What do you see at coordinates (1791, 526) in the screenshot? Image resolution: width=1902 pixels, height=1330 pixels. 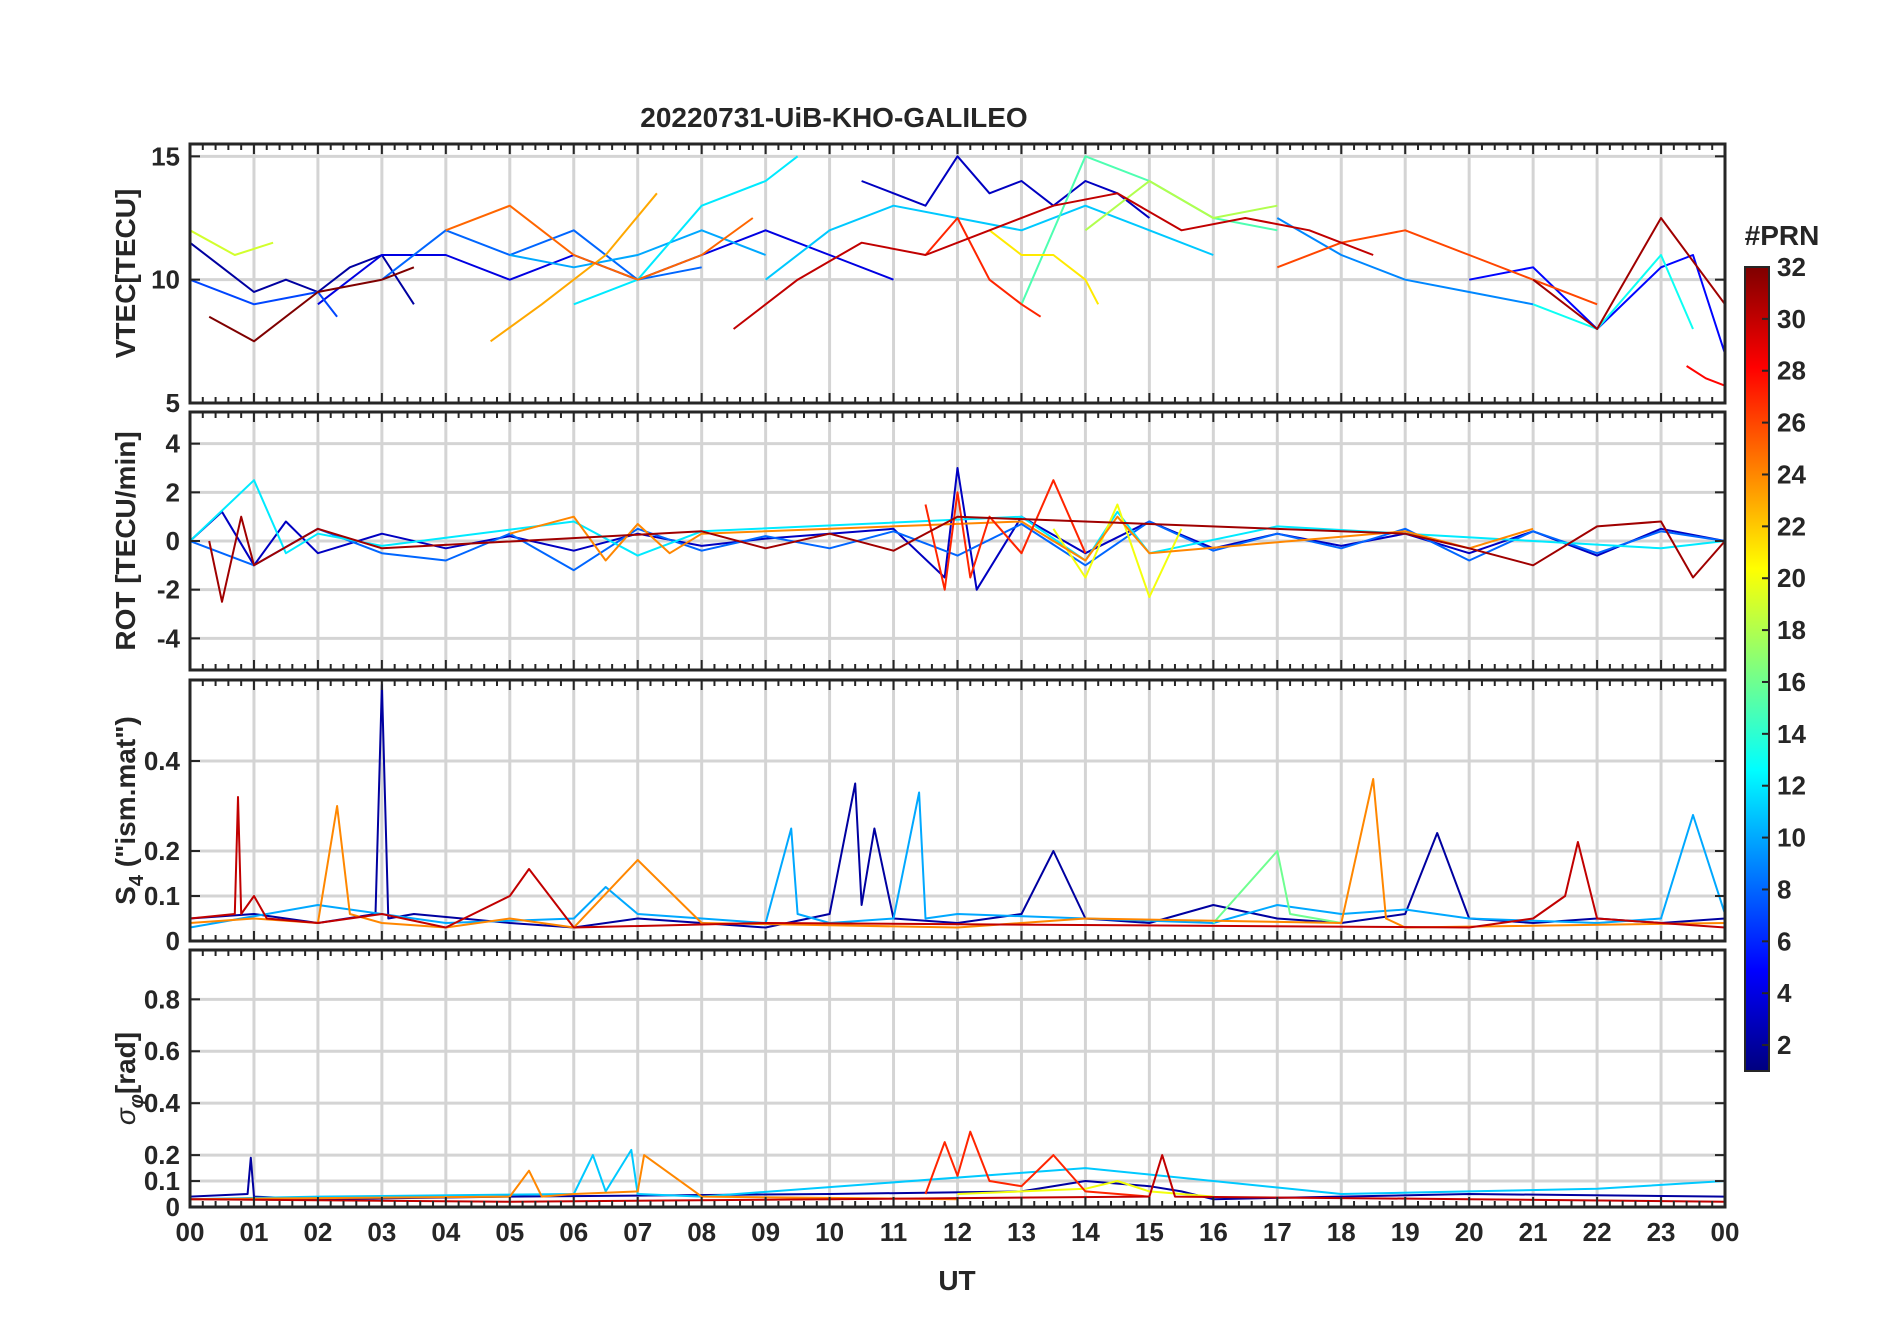 I see `colorbar-tick-label: 22` at bounding box center [1791, 526].